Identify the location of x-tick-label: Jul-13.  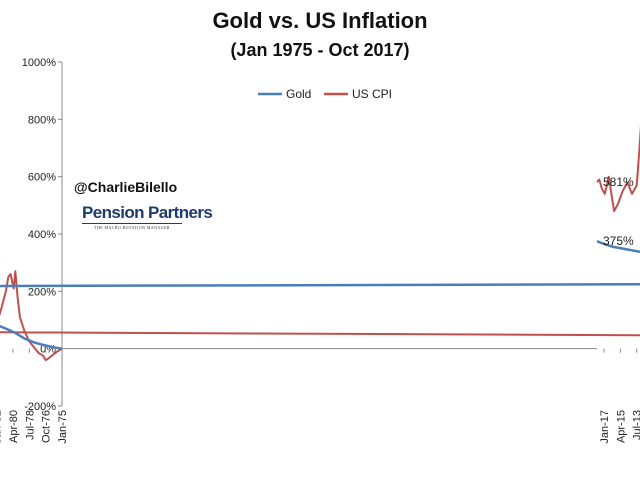
(636, 425).